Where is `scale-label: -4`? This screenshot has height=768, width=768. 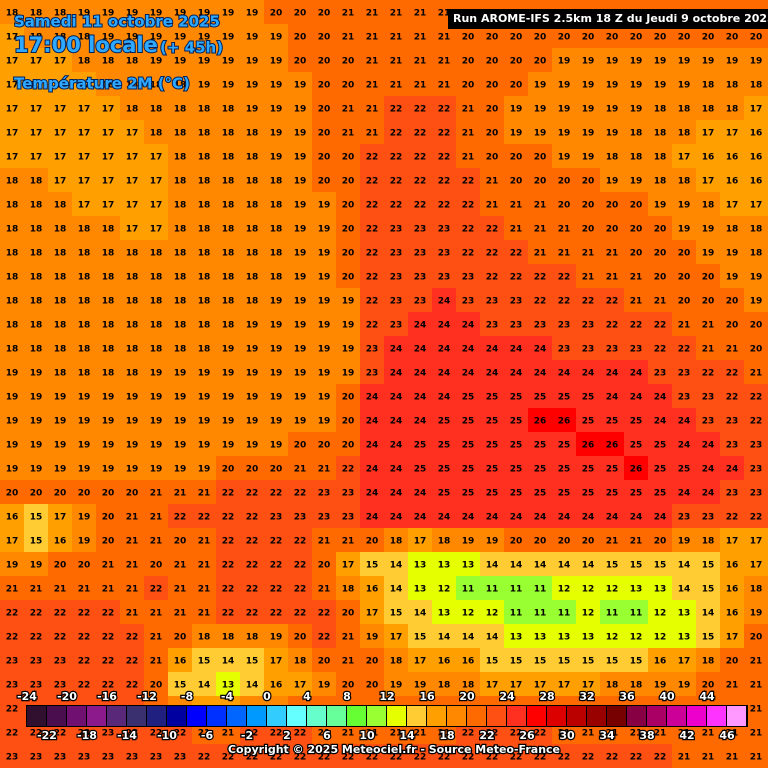
scale-label: -4 is located at coordinates (227, 696).